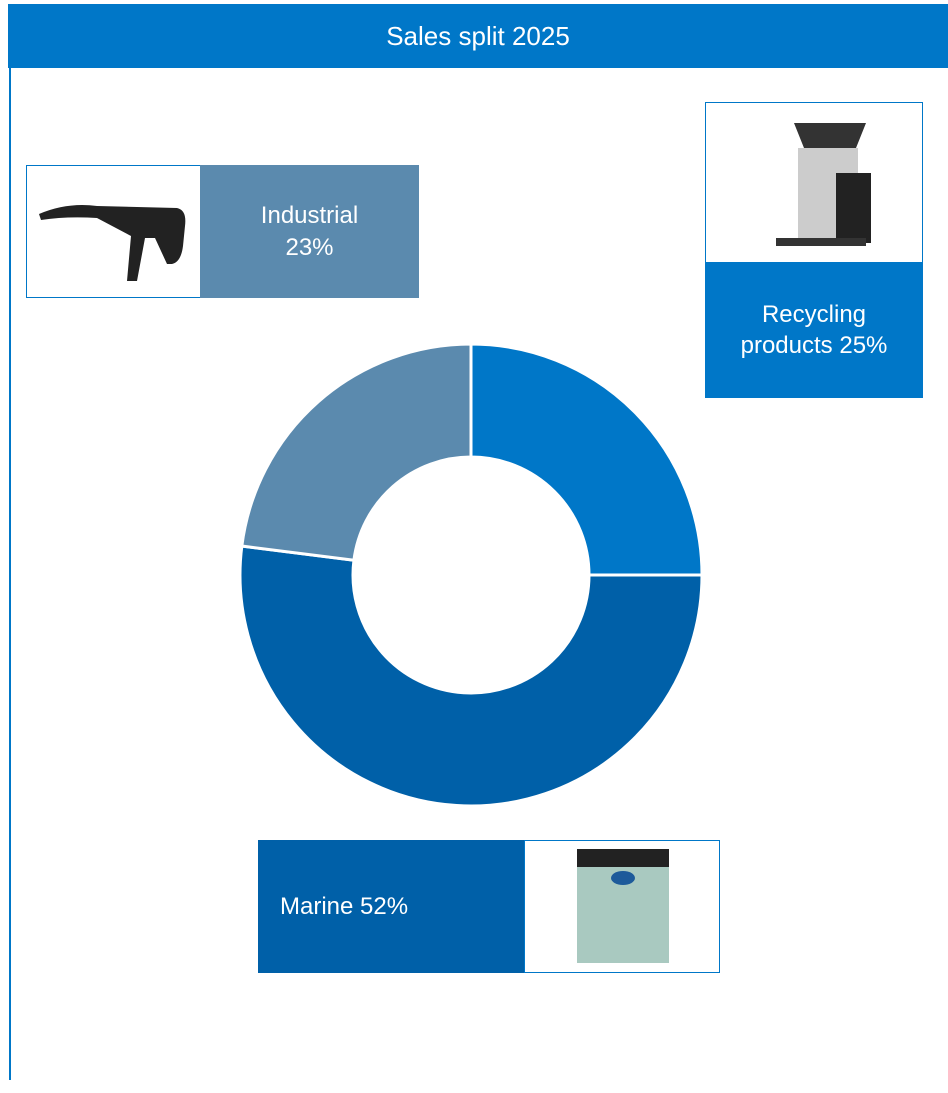  I want to click on air-gun-icon, so click(112, 243).